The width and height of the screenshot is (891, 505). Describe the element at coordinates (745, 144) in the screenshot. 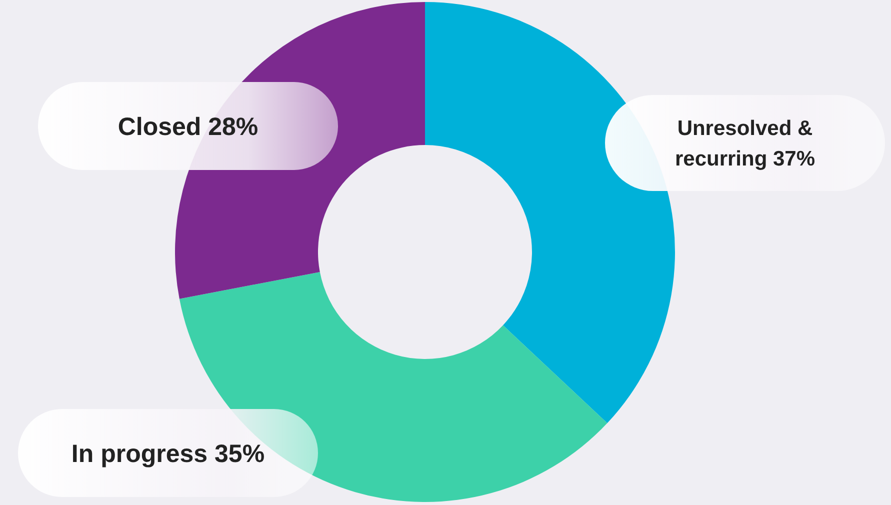

I see `slice-label: Unresolved & recurring 37%` at that location.